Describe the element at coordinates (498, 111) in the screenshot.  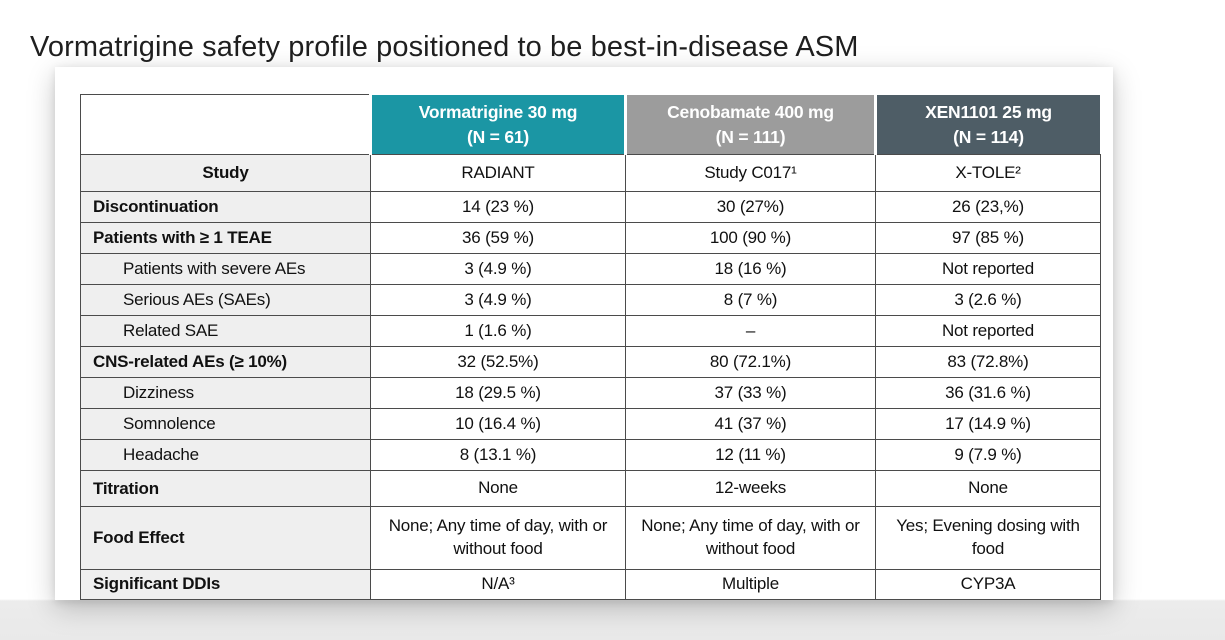
I see `drug-title: Vormatrigine 30 mg` at that location.